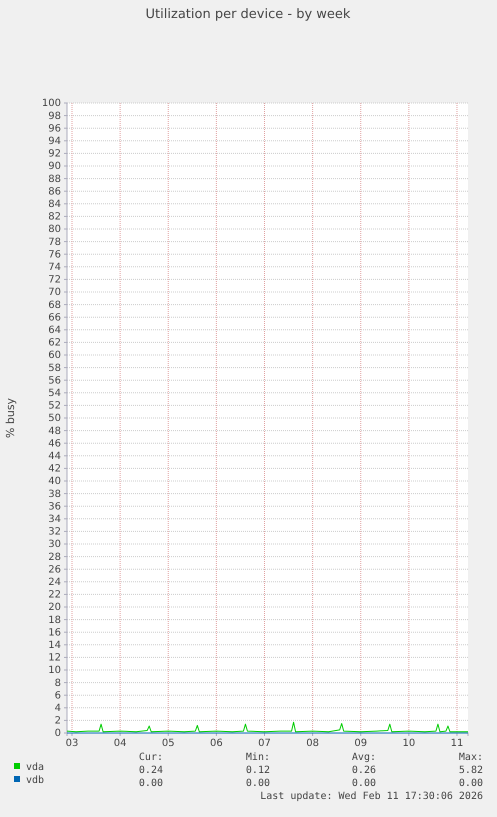 The height and width of the screenshot is (817, 497). What do you see at coordinates (54, 318) in the screenshot?
I see `y-tick-label: 66` at bounding box center [54, 318].